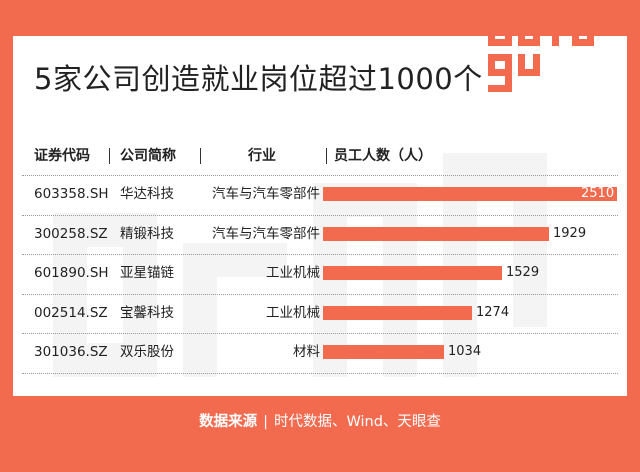 The width and height of the screenshot is (640, 472). I want to click on header-name: 公司简称, so click(148, 156).